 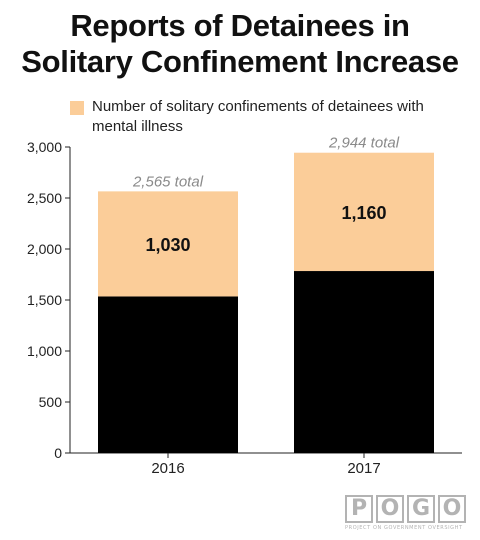 I want to click on segment-value-label: 1,160, so click(x=363, y=213).